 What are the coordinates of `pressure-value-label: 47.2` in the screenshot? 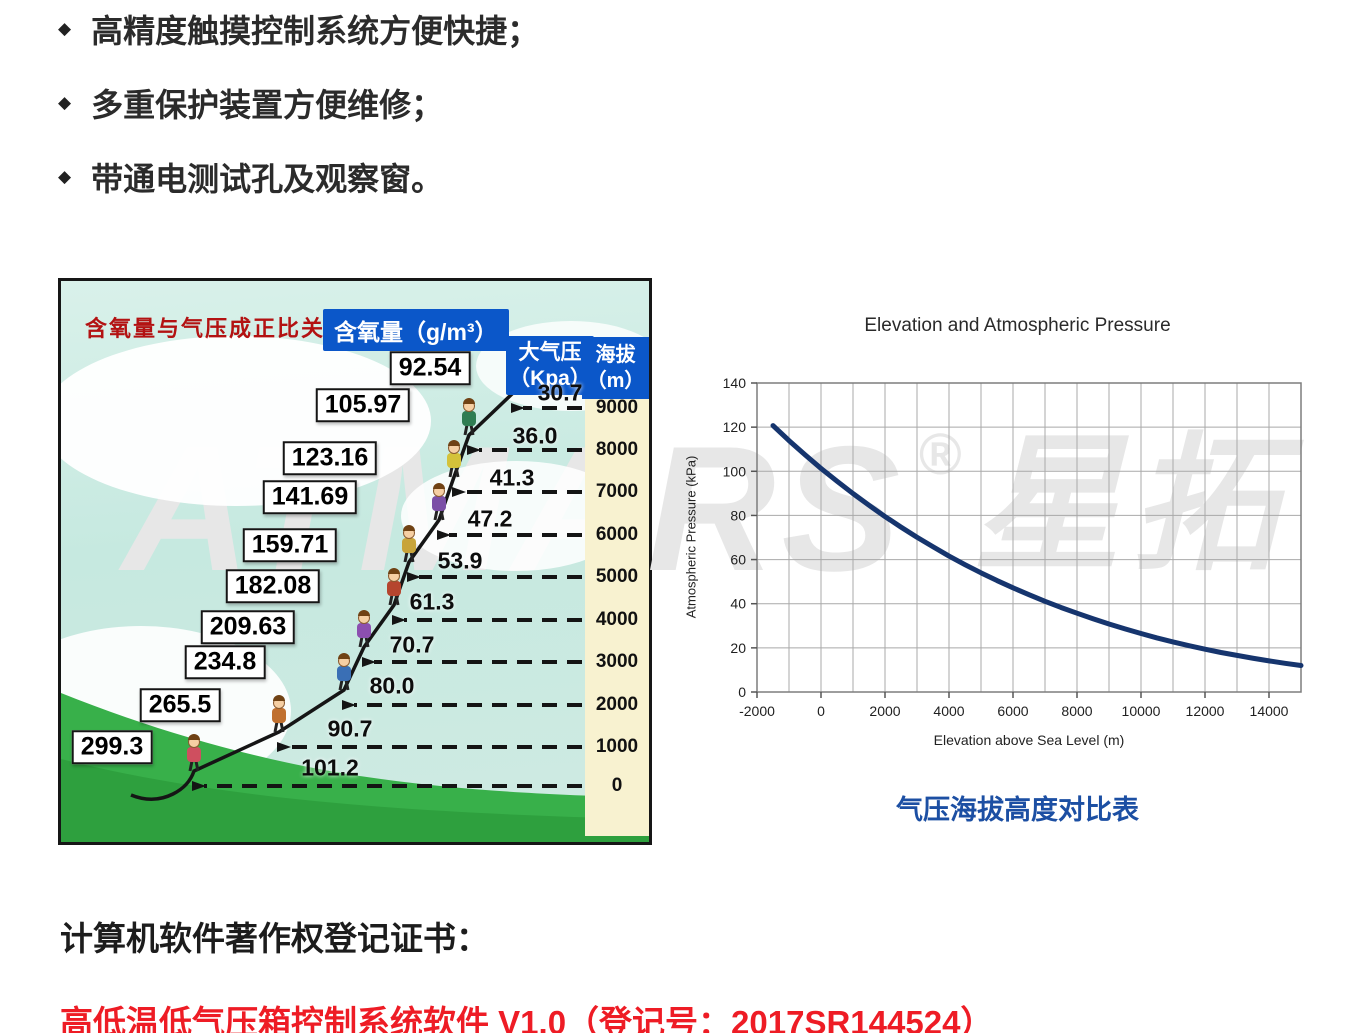 It's located at (490, 518).